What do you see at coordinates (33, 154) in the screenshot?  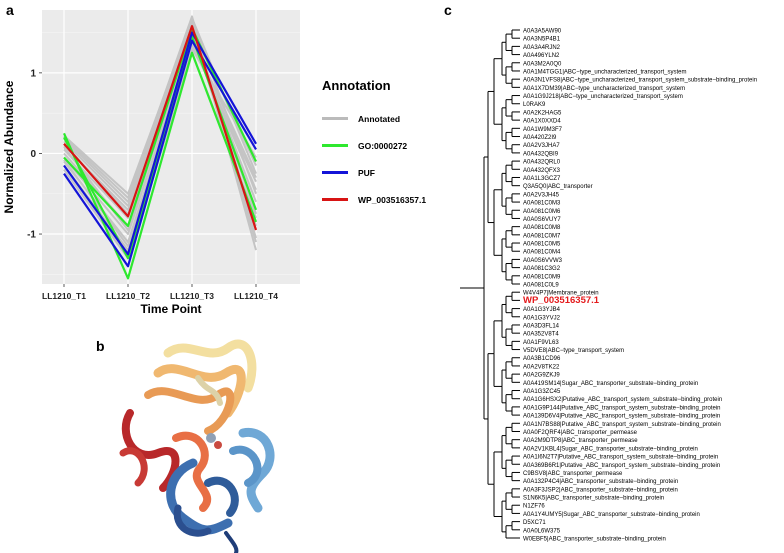 I see `y-tick-label: 0` at bounding box center [33, 154].